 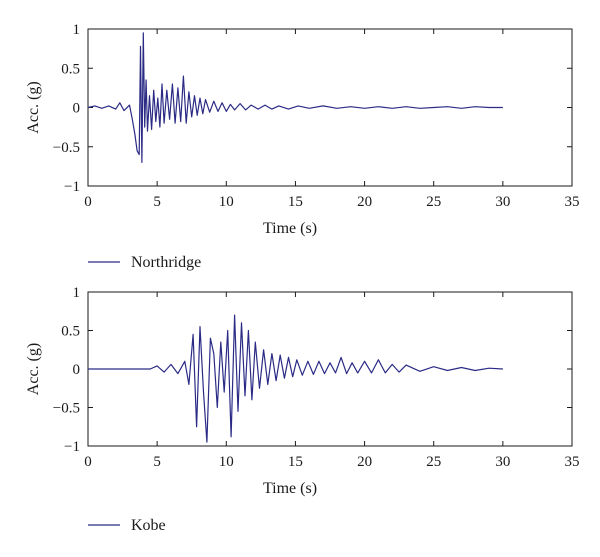 I want to click on legend-label-kobe: Kobe, so click(x=148, y=525).